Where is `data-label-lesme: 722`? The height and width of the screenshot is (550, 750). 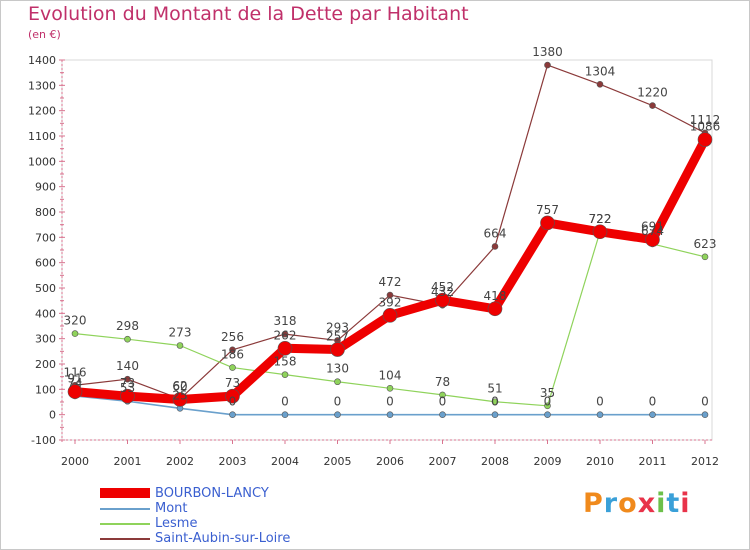 data-label-lesme: 722 is located at coordinates (600, 219).